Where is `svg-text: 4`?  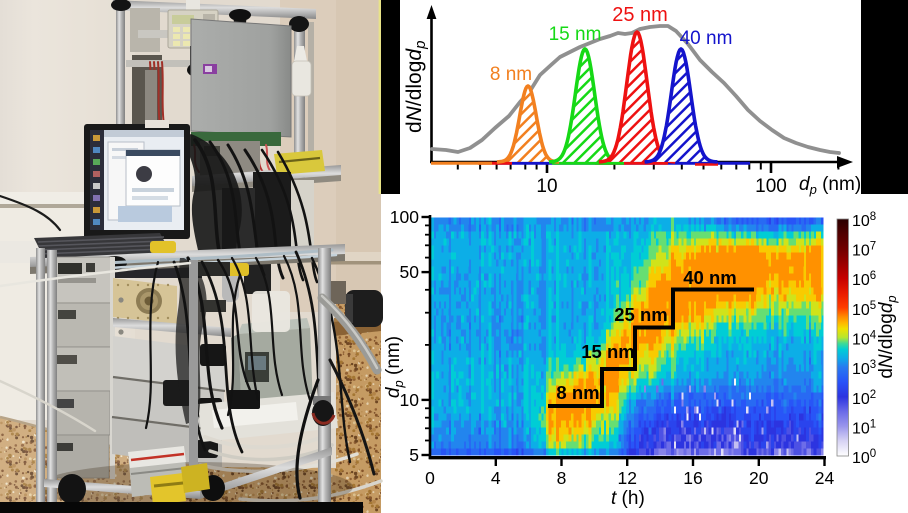 svg-text: 4 is located at coordinates (496, 478).